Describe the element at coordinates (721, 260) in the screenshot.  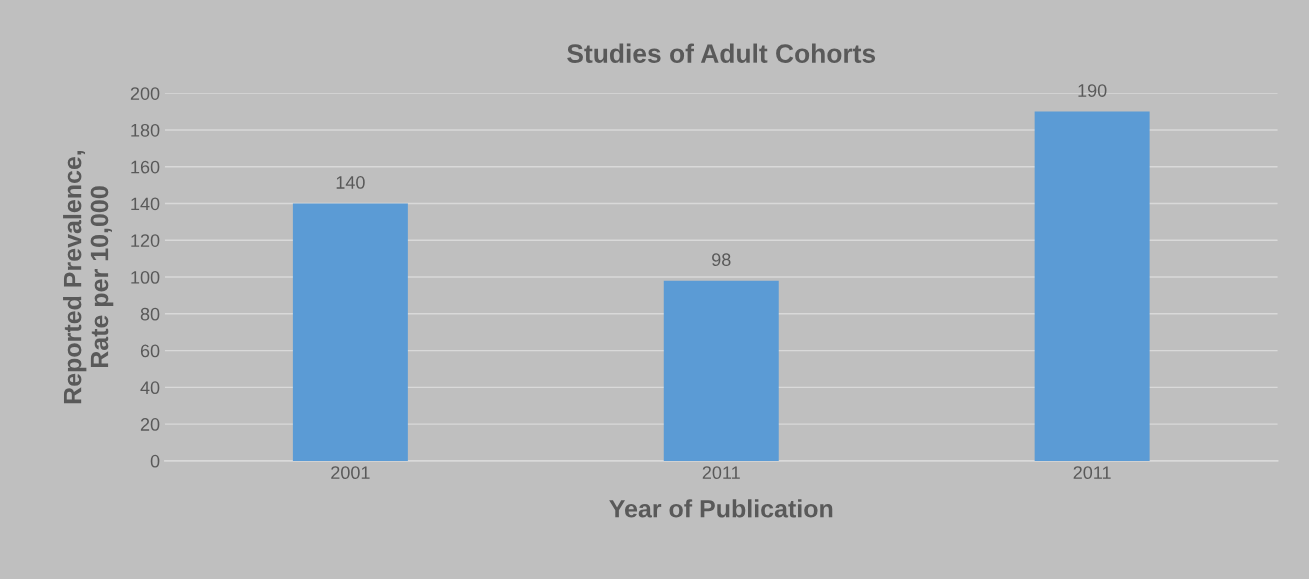
I see `data-label: 98` at that location.